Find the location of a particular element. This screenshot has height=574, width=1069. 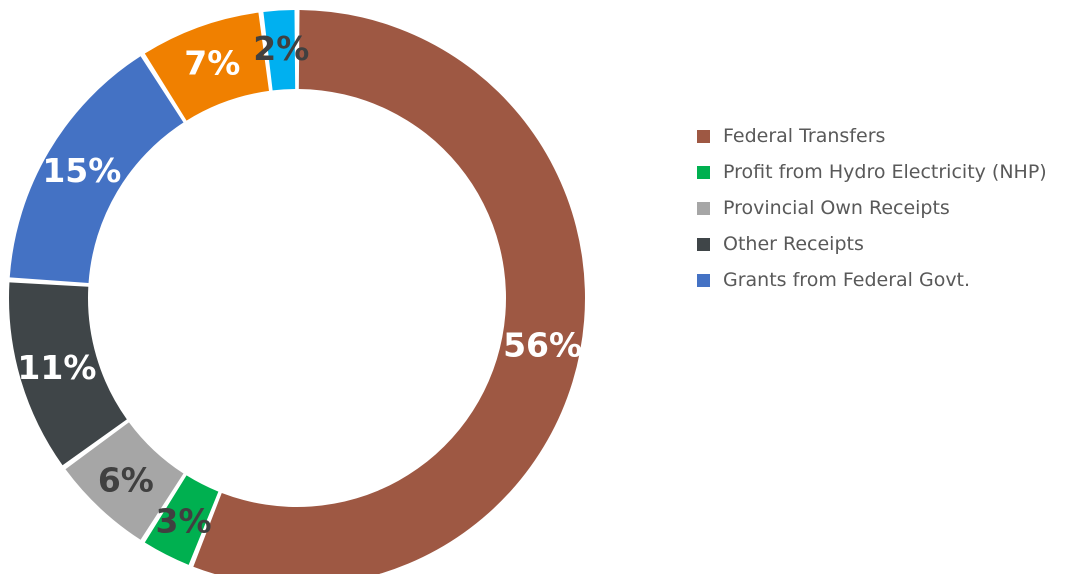

legend-item-provincial-own-receipts: Provincial Own Receipts is located at coordinates (872, 208).